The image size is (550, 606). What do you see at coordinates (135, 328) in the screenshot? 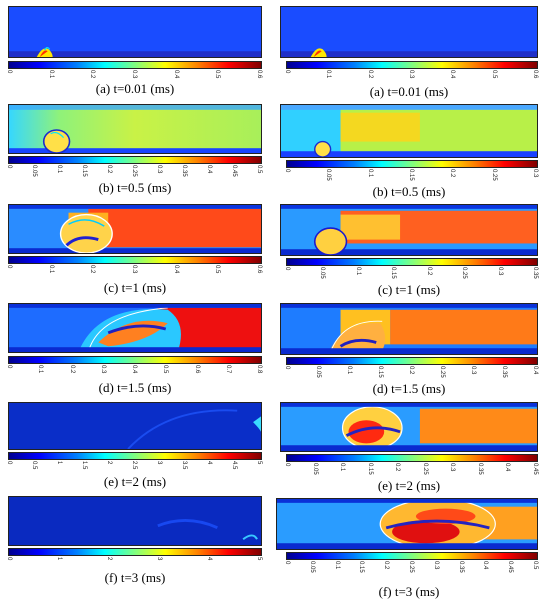
I see `left-field-d` at bounding box center [135, 328].